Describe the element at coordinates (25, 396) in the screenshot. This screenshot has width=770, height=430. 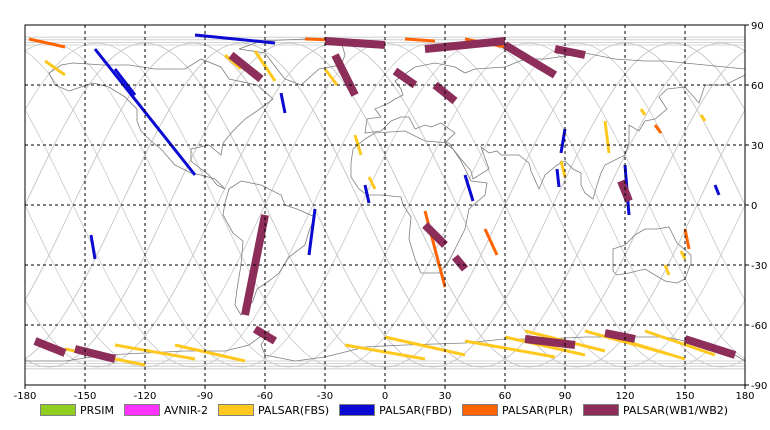
I see `x-tick-label: -180` at that location.